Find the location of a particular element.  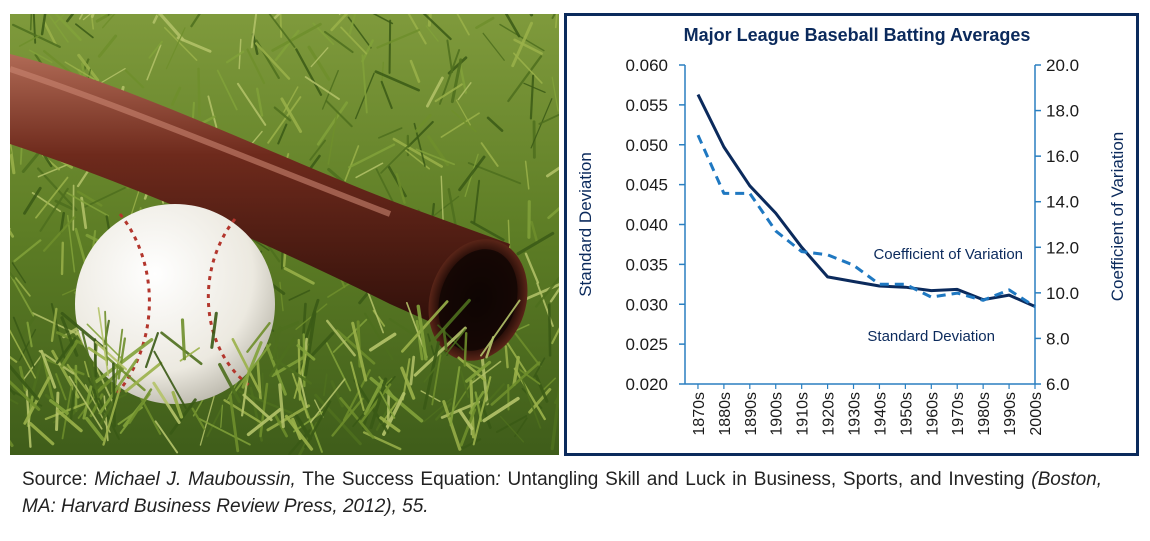

series-label-standard-deviation: Standard Deviation is located at coordinates (931, 336).